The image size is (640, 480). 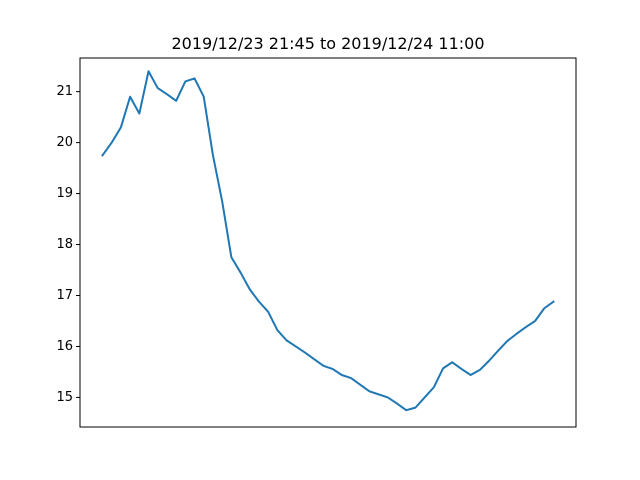 I want to click on y-tick-label: 16, so click(x=64, y=346).